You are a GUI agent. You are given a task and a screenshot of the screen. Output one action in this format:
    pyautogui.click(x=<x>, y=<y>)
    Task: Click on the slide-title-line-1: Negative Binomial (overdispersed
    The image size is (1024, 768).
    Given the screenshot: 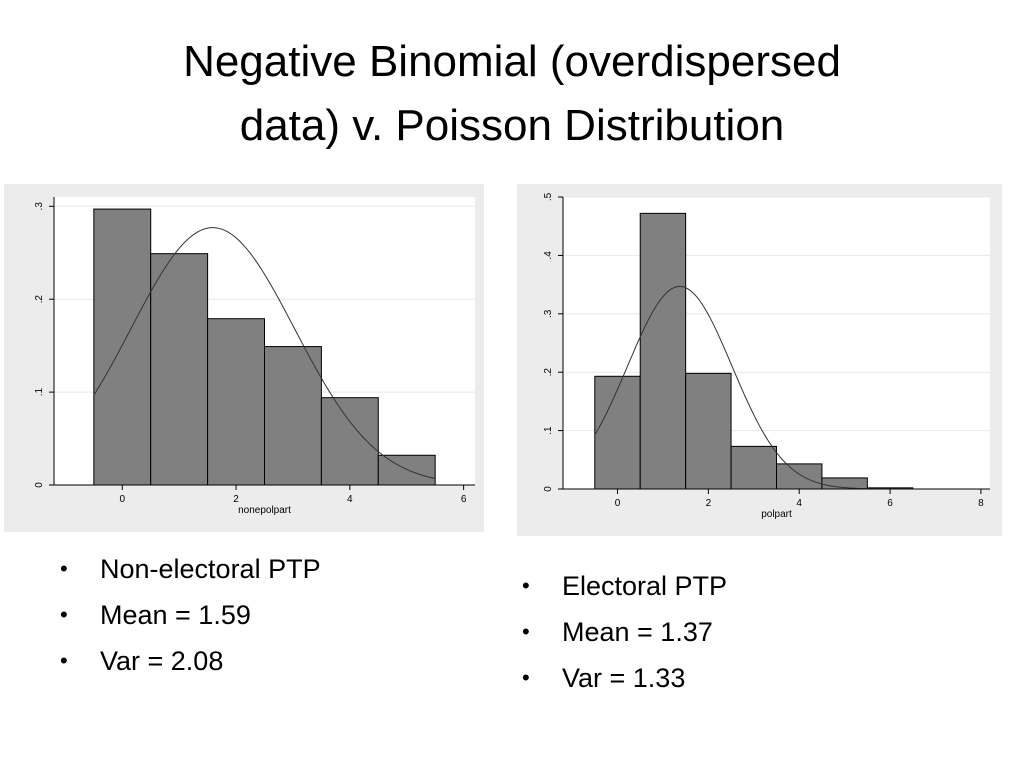 What is the action you would take?
    pyautogui.click(x=512, y=61)
    